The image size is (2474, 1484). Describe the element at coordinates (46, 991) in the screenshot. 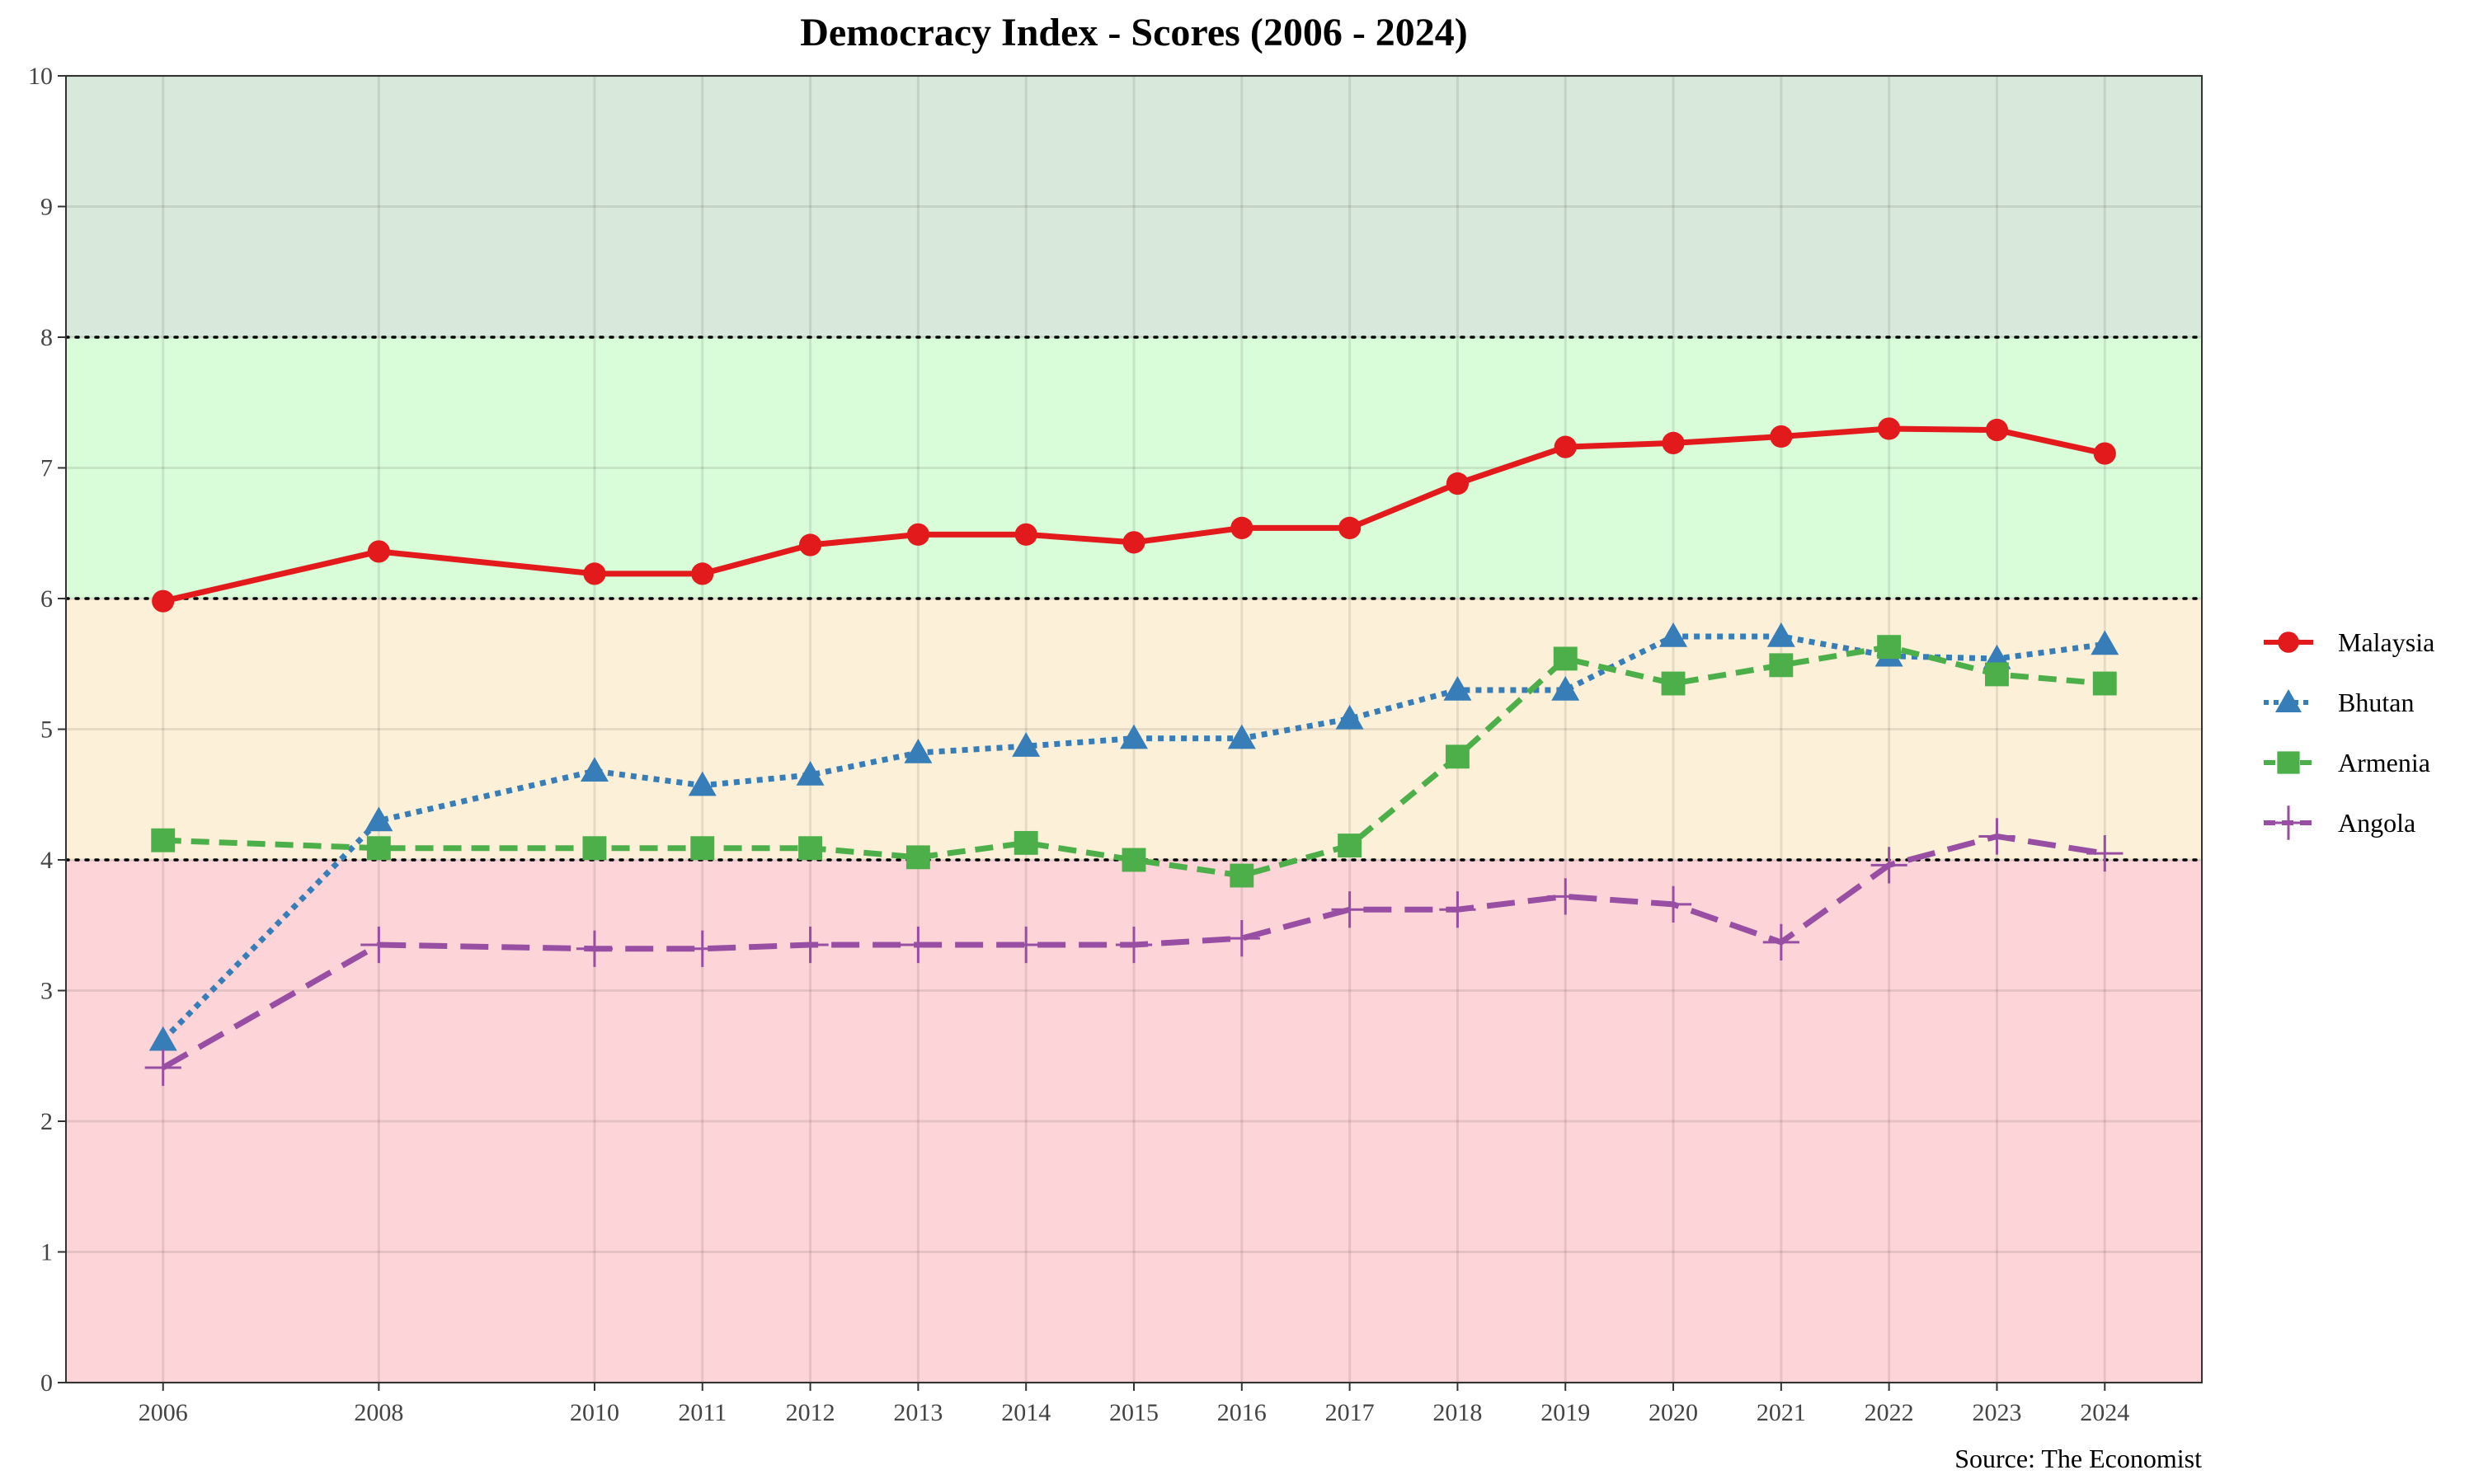

I see `y-tick-label: 3` at that location.